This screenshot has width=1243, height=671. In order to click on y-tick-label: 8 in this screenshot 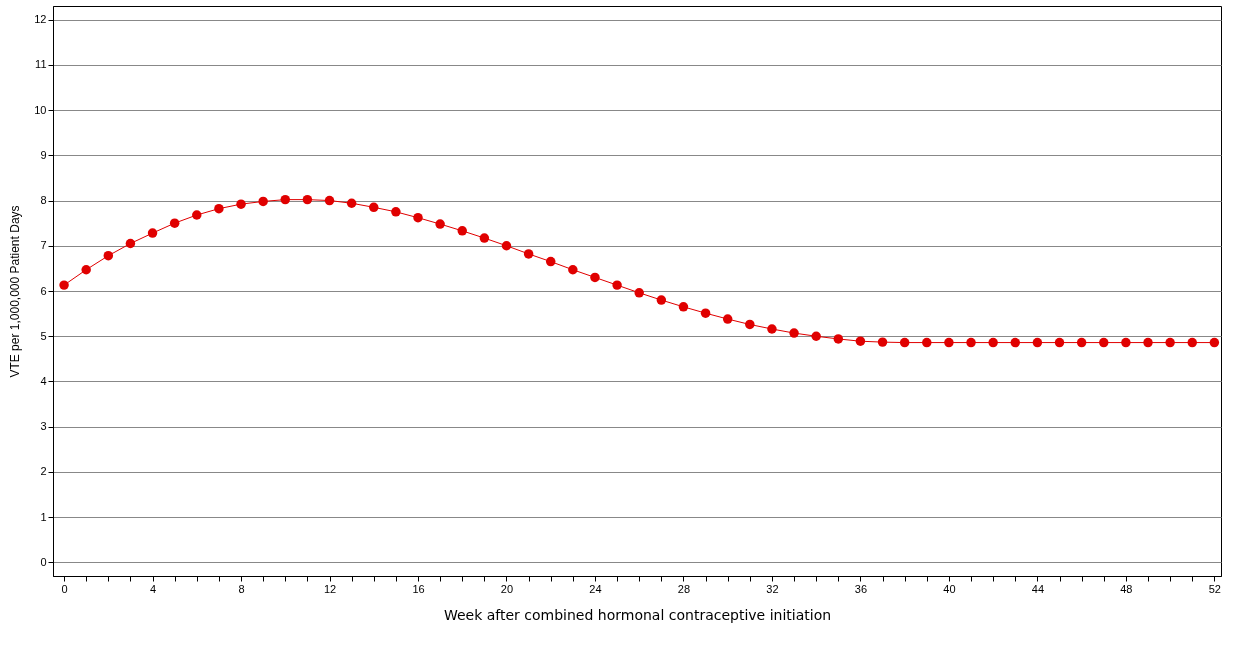, I will do `click(43, 200)`.